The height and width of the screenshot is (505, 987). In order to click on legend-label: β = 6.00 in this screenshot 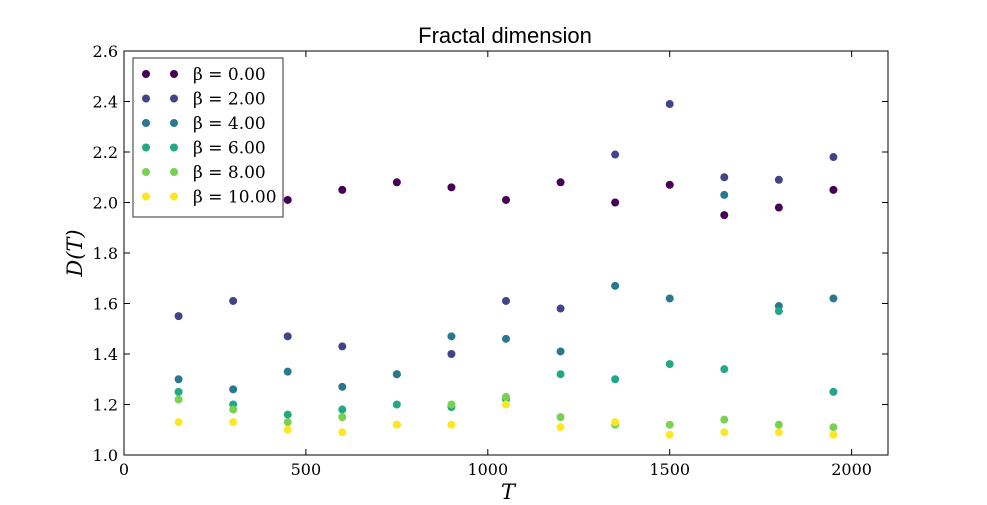, I will do `click(229, 149)`.